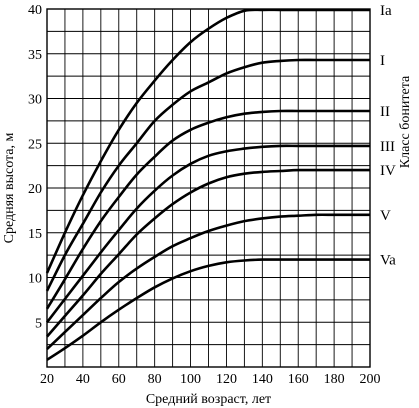  I want to click on y-tick-label: 40, so click(35, 10).